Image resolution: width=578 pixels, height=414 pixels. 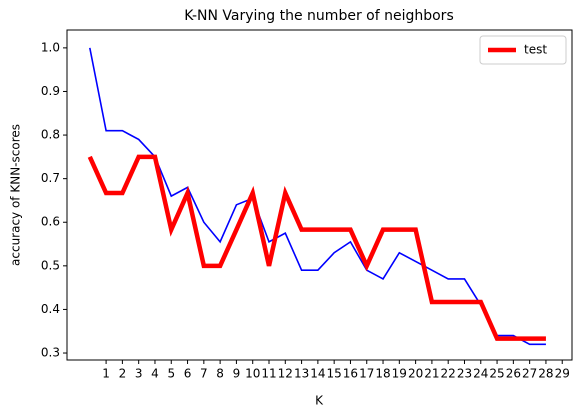 What do you see at coordinates (50, 222) in the screenshot?
I see `y-tick-label: 0.6` at bounding box center [50, 222].